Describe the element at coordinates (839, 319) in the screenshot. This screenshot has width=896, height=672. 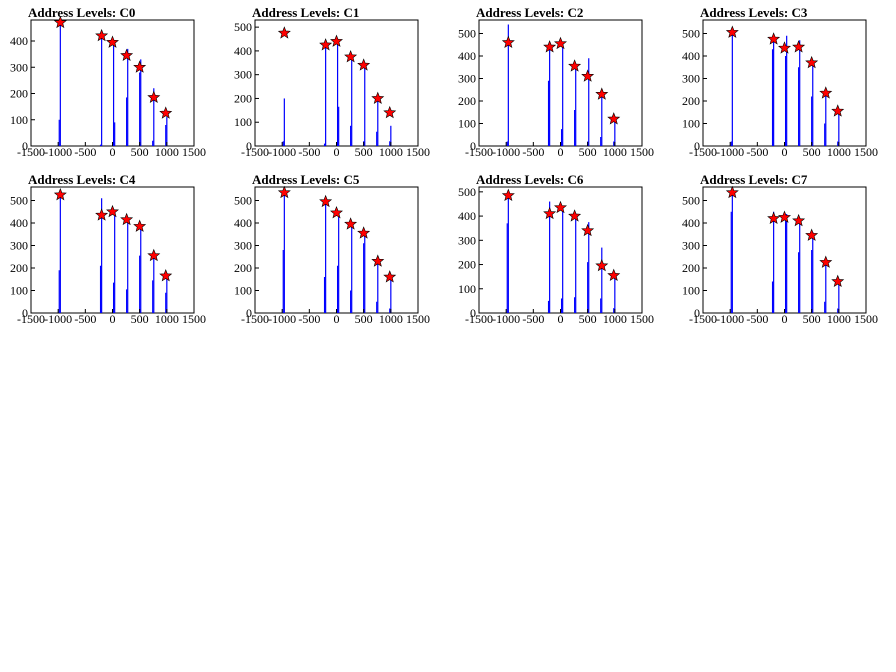
I see `x-tick-label: 1000` at that location.